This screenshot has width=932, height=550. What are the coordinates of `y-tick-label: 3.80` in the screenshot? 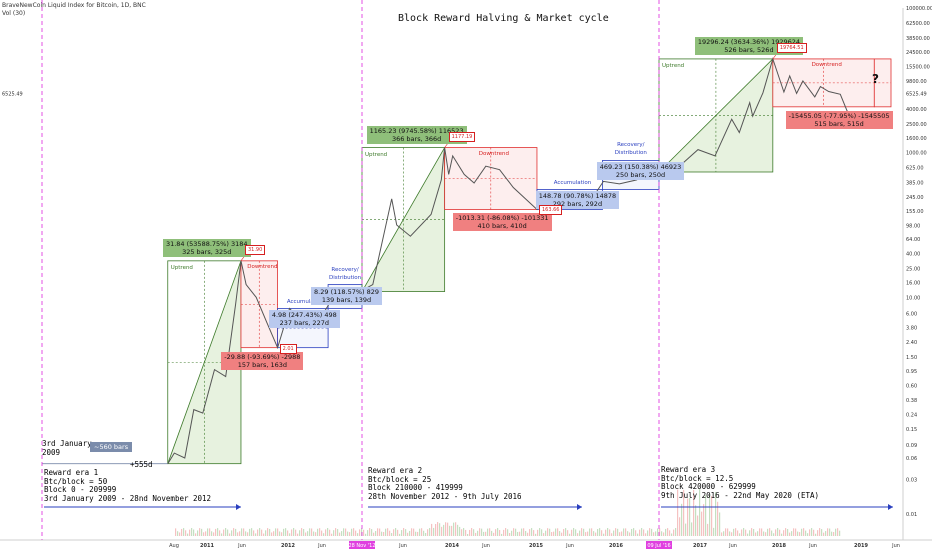 It's located at (911, 329).